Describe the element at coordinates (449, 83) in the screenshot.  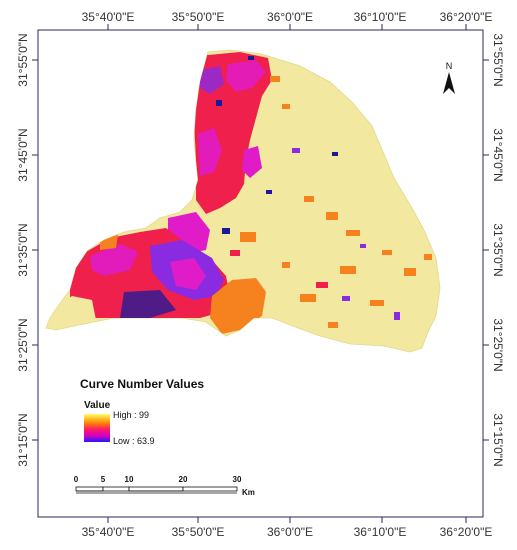
I see `north-arrow-icon` at that location.